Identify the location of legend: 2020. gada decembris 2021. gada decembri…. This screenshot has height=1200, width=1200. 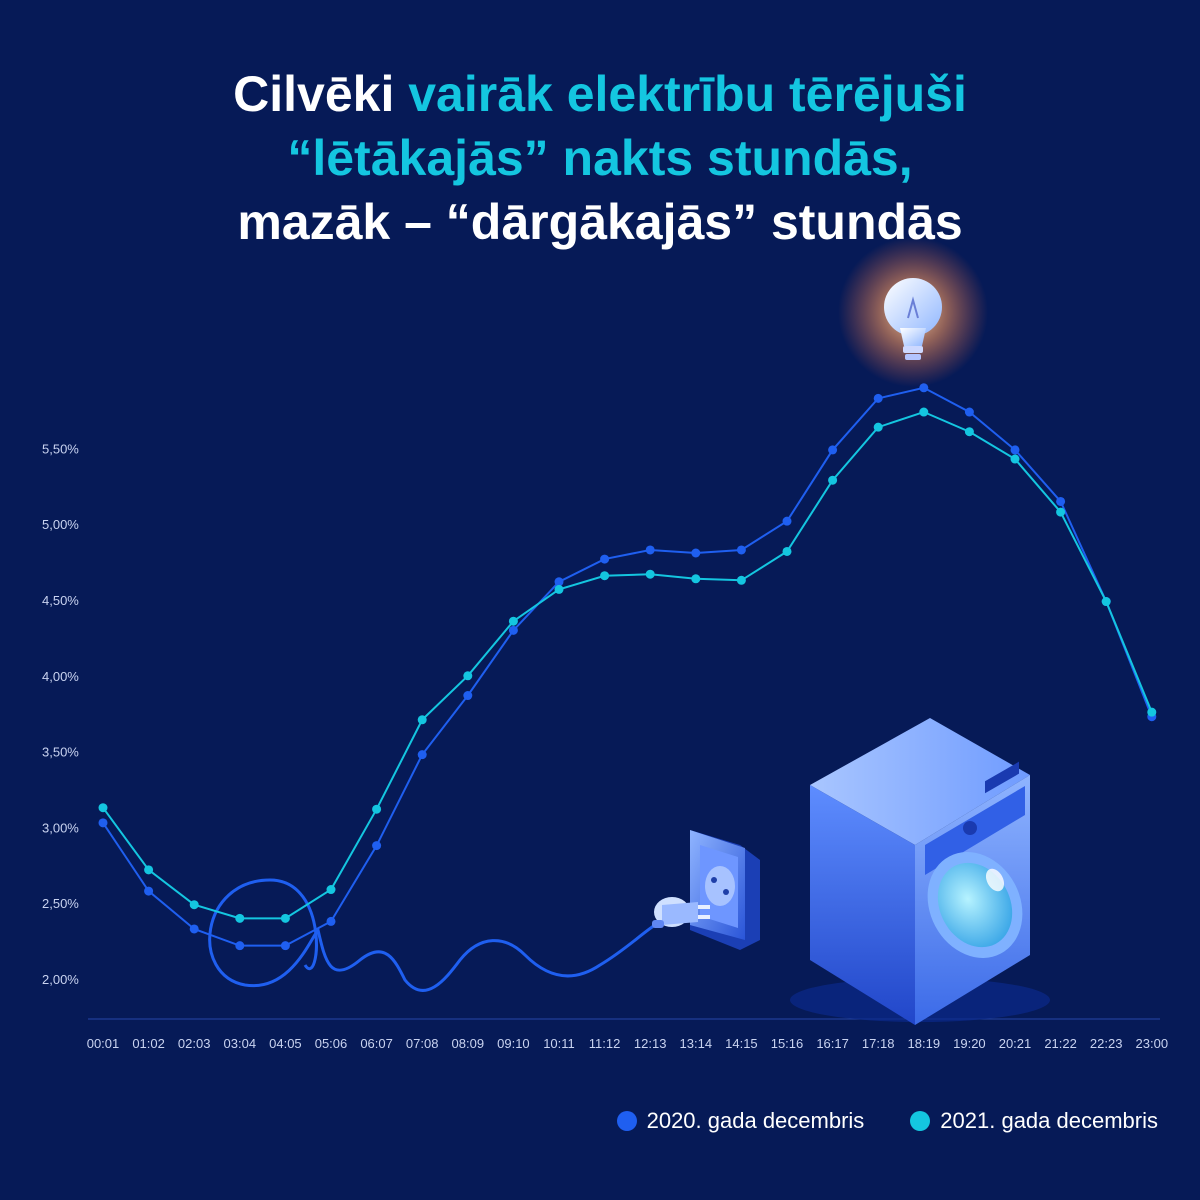
(887, 1121).